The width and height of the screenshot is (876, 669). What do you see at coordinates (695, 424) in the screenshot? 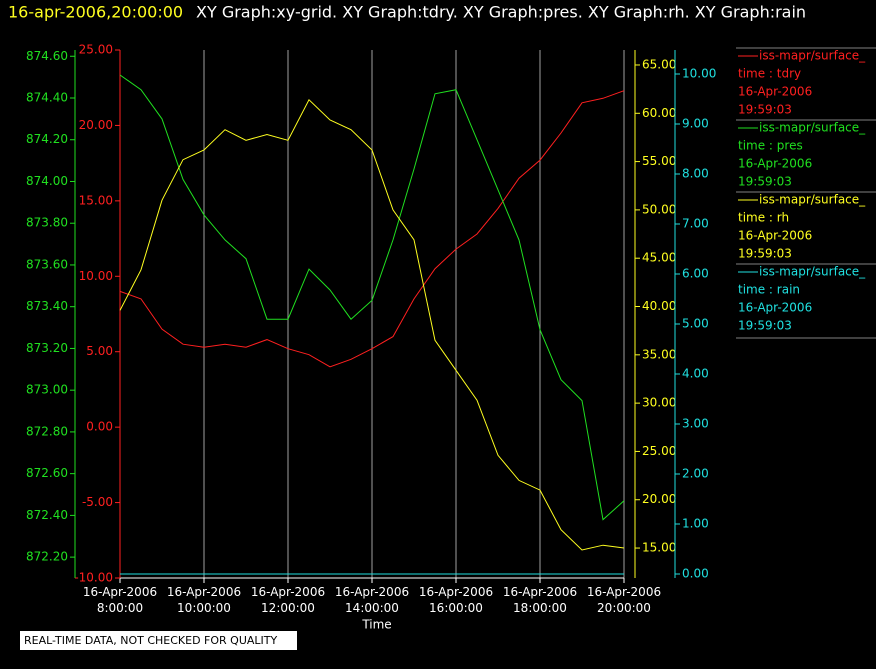
I see `y-tick-label: 3.00` at bounding box center [695, 424].